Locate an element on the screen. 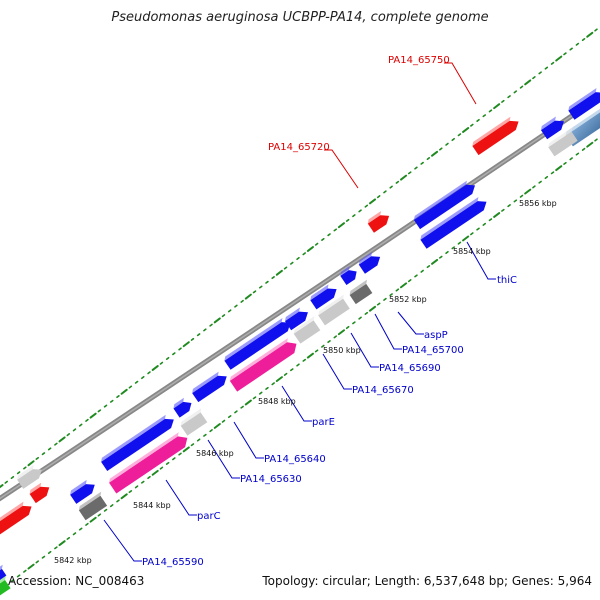 This screenshot has height=600, width=600. gene-label-pa14-65750: PA14_65750 is located at coordinates (419, 60).